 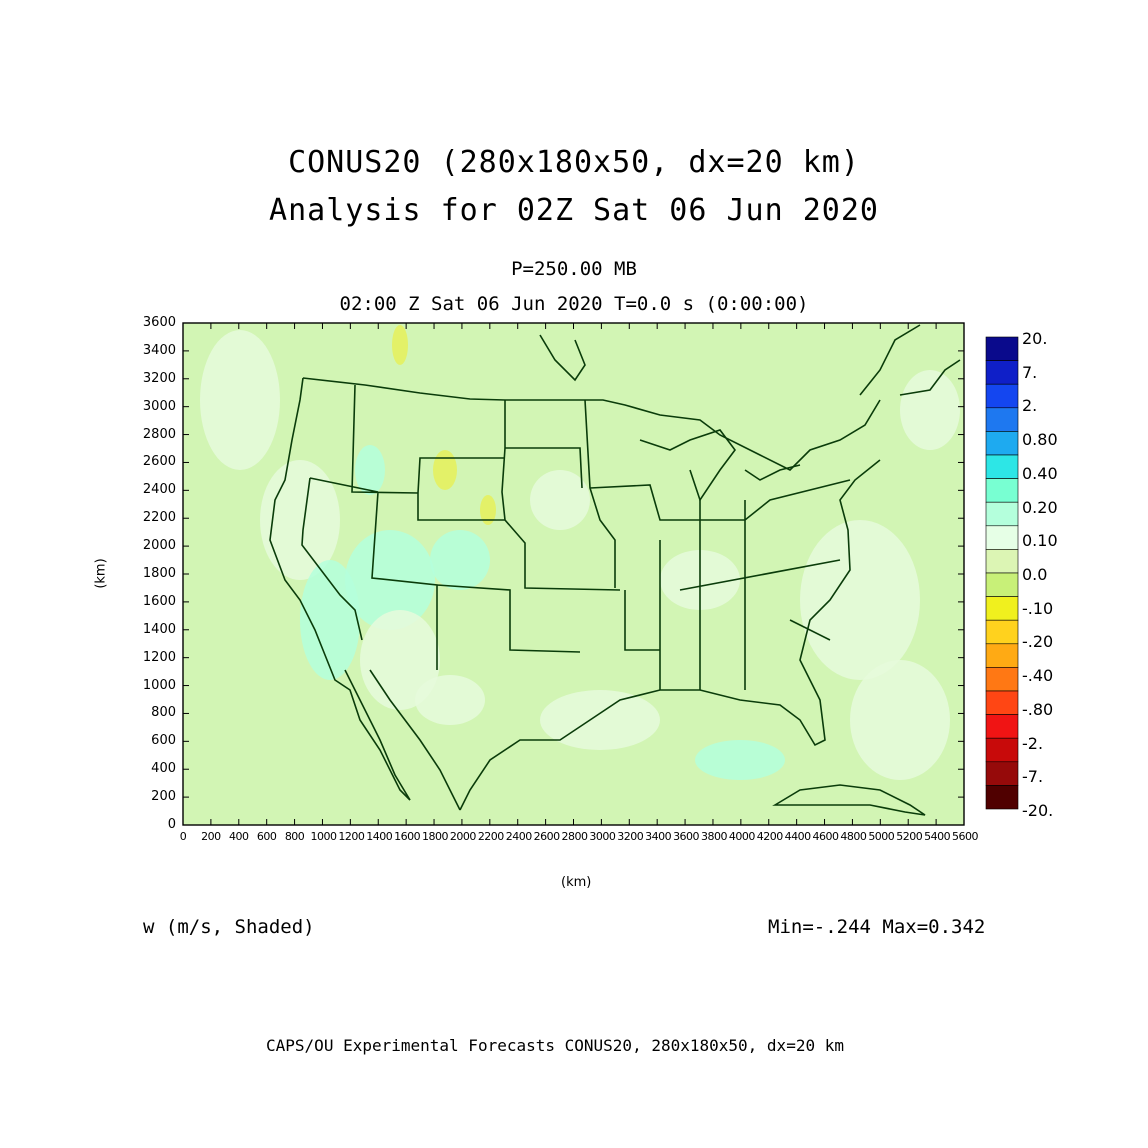 What do you see at coordinates (714, 836) in the screenshot?
I see `x-tick-label: 3800` at bounding box center [714, 836].